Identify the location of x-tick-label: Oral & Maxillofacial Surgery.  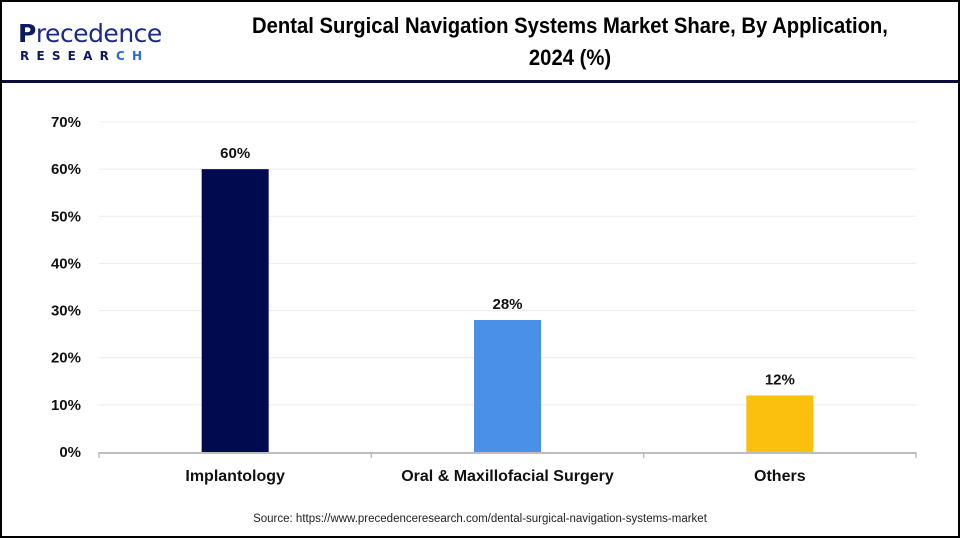
(507, 476).